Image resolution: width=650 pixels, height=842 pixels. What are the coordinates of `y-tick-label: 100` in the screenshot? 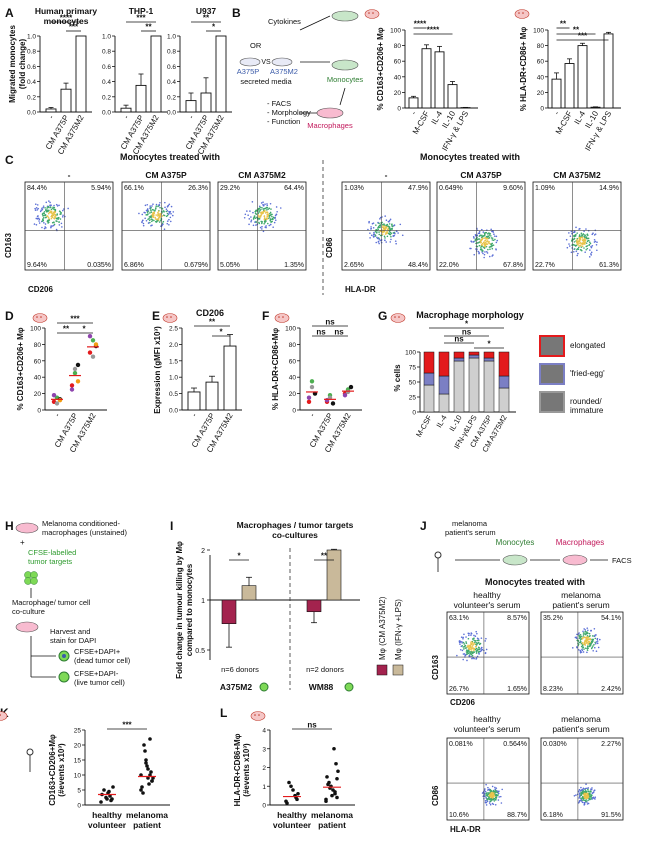 It's located at (395, 31).